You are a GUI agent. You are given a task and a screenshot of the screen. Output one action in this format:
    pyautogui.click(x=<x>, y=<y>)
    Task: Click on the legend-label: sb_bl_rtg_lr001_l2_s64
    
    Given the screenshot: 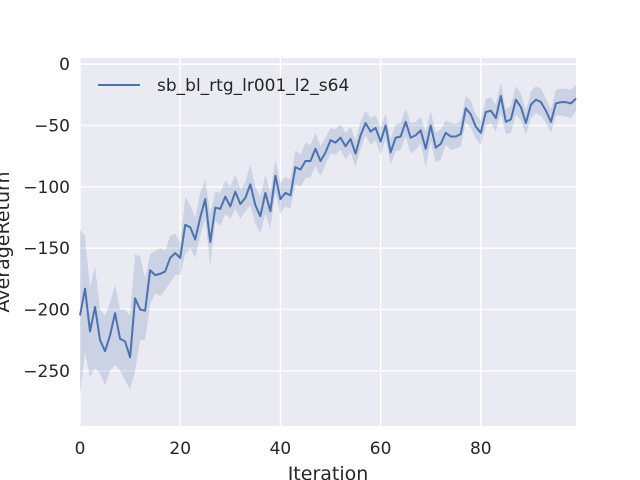 What is the action you would take?
    pyautogui.click(x=253, y=86)
    